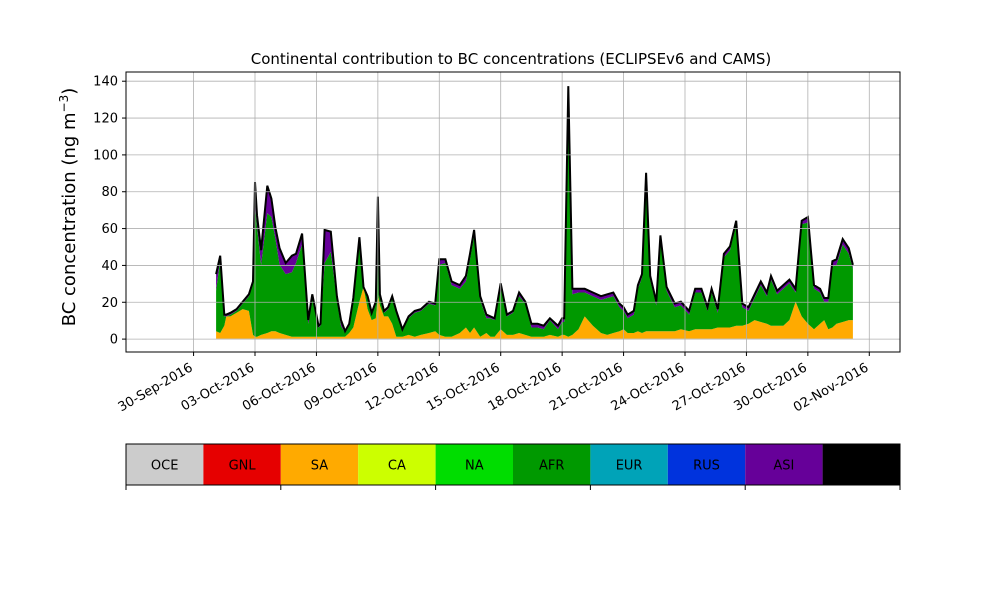 Image resolution: width=1000 pixels, height=600 pixels. What do you see at coordinates (105, 82) in the screenshot?
I see `y-tick-label: 140` at bounding box center [105, 82].